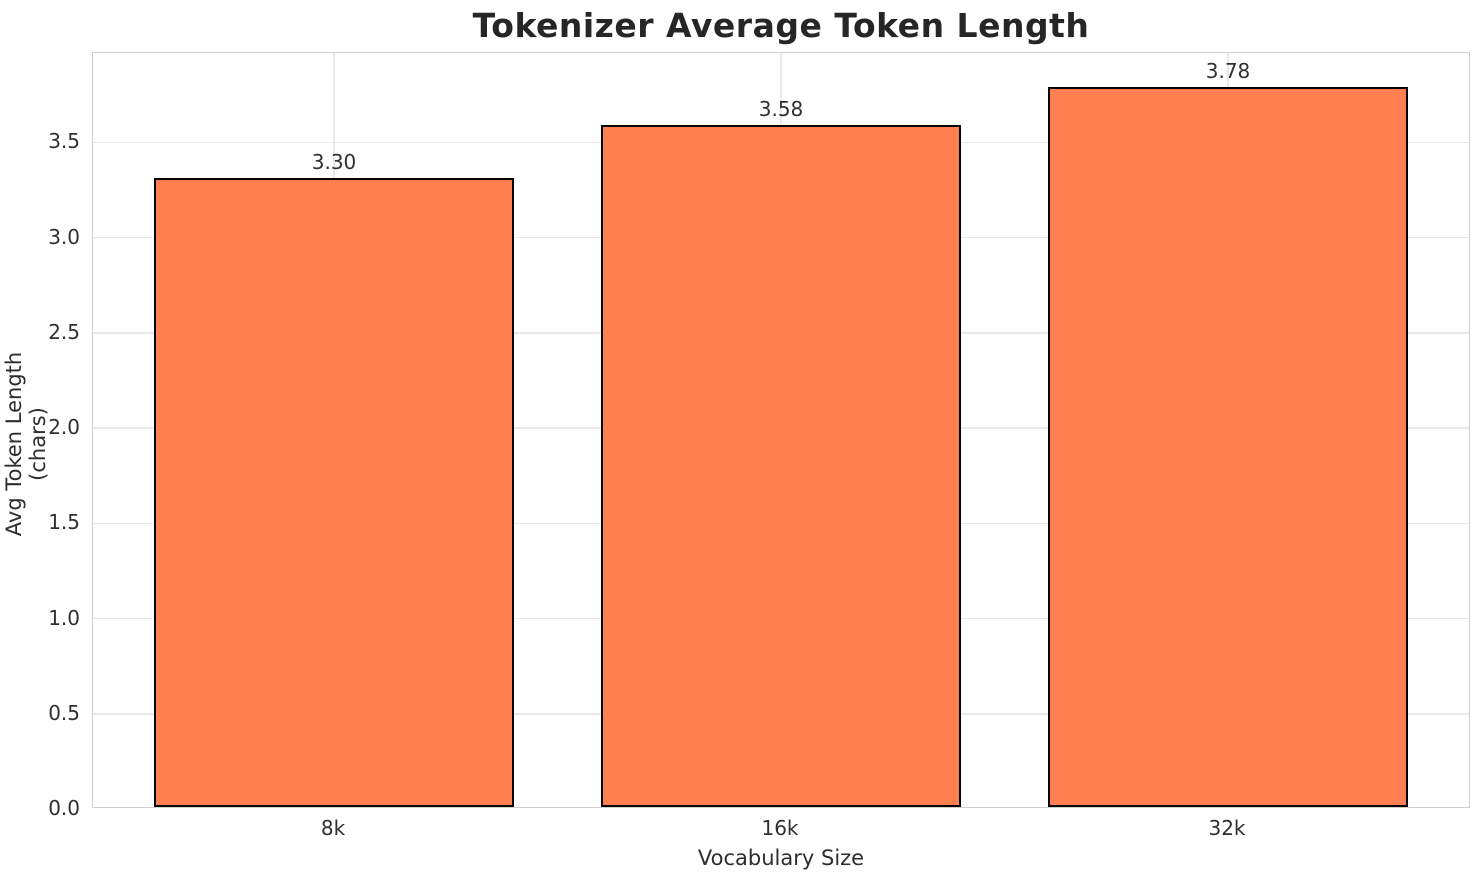 This screenshot has width=1484, height=885. I want to click on y-tick-label: 1.5, so click(64, 522).